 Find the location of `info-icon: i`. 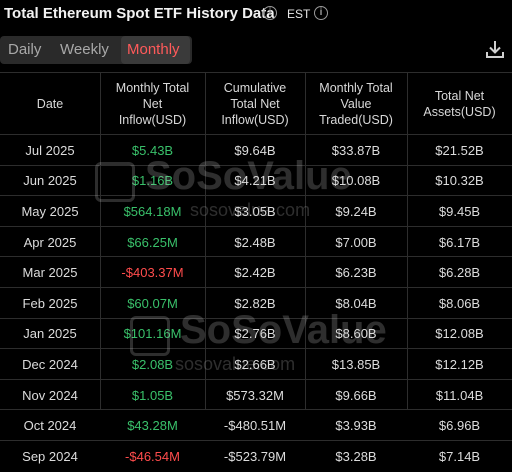

info-icon: i is located at coordinates (270, 13).